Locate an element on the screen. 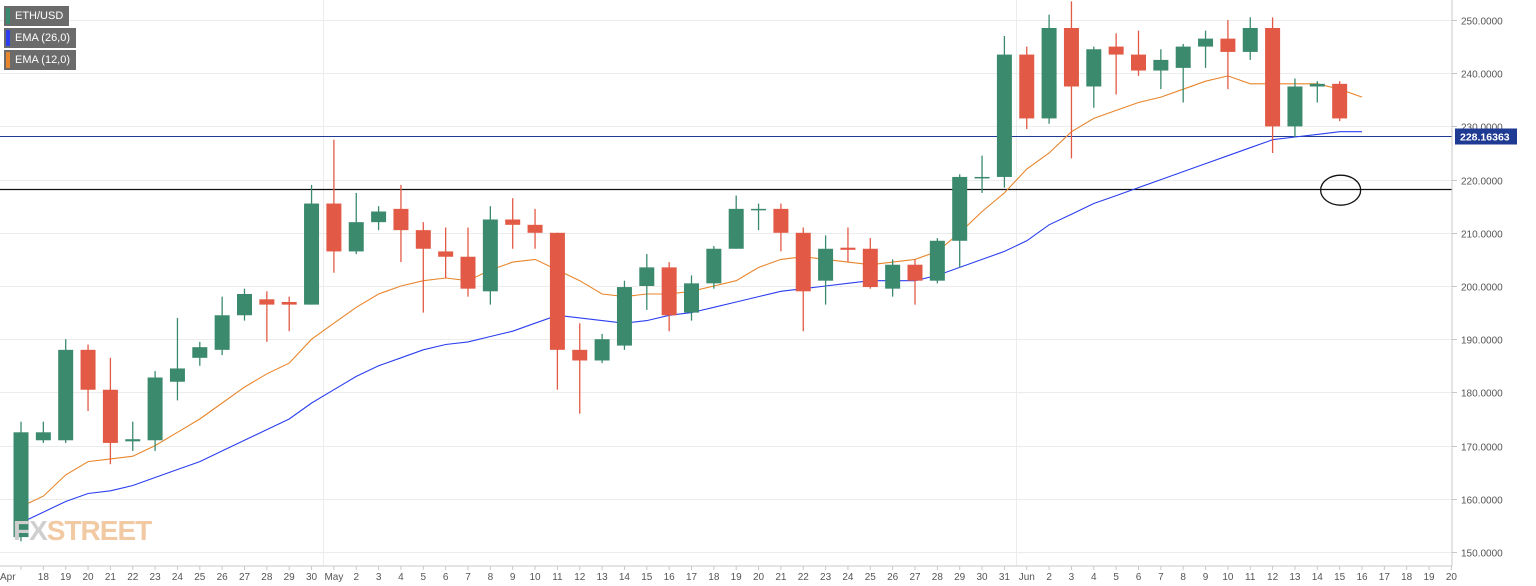 This screenshot has width=1536, height=586. legend-label: EMA (12,0) is located at coordinates (43, 60).